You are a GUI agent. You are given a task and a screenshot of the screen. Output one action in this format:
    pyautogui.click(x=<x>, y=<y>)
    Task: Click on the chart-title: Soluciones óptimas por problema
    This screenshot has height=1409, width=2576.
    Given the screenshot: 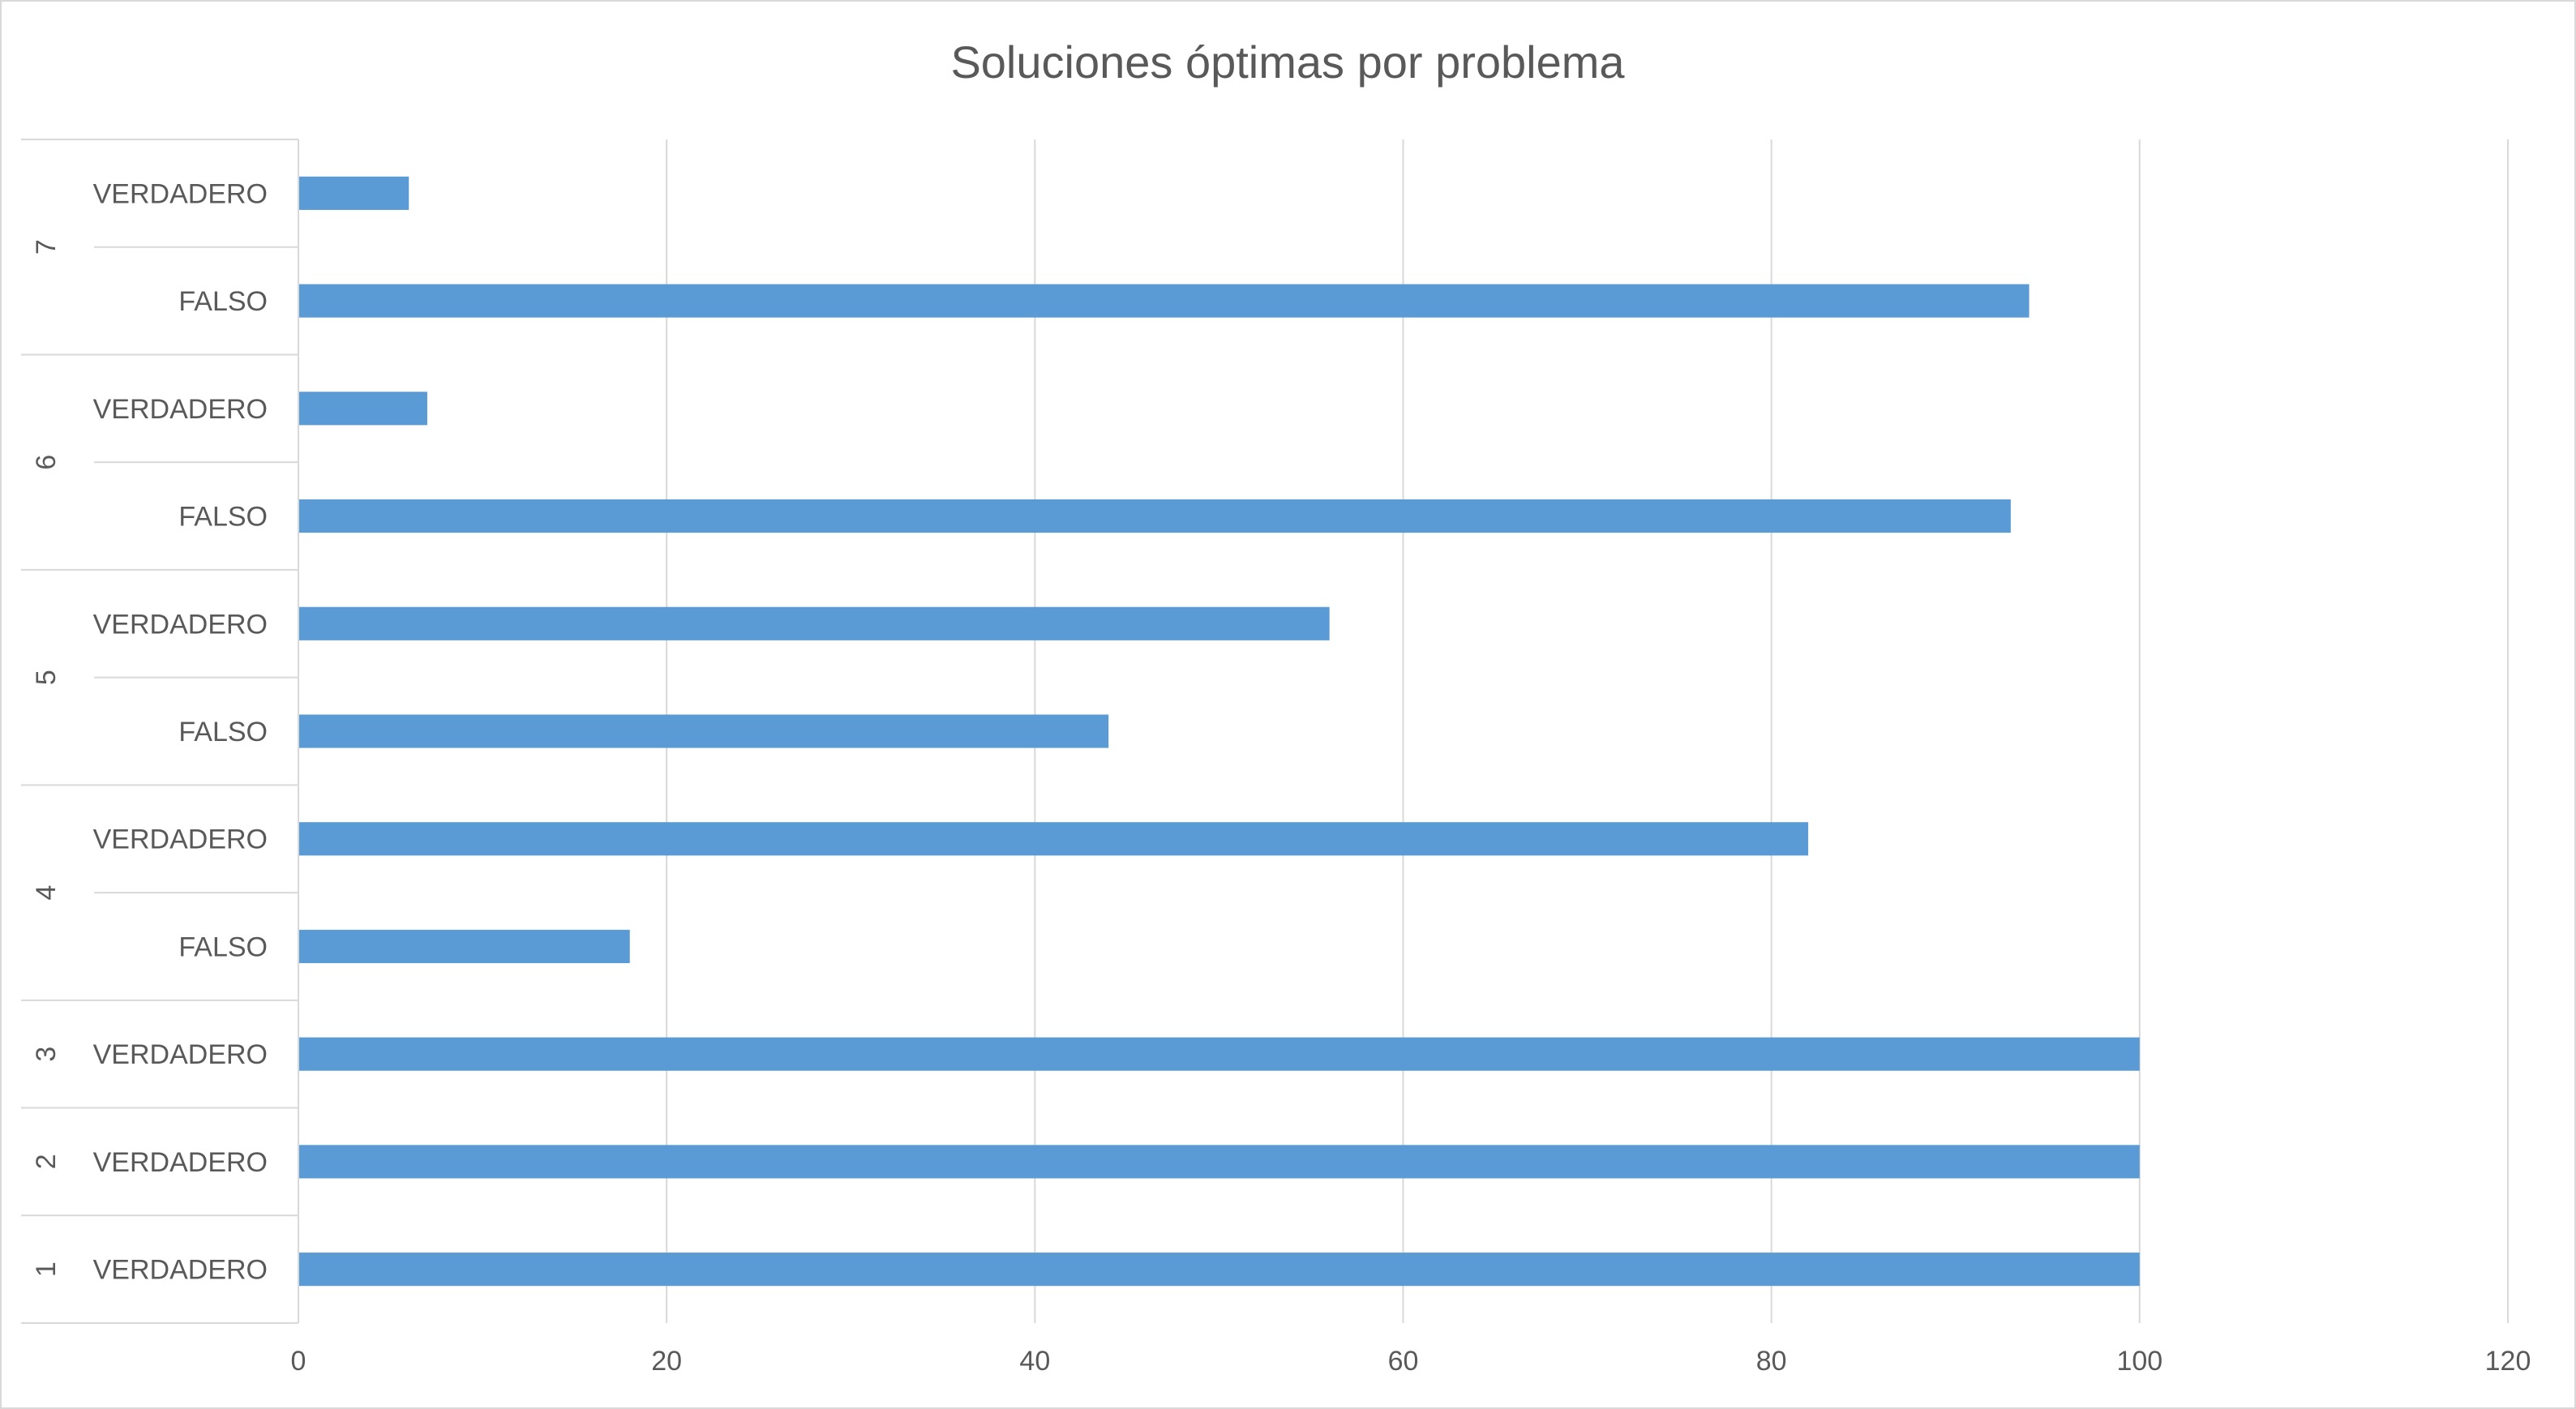 What is the action you would take?
    pyautogui.click(x=1287, y=62)
    